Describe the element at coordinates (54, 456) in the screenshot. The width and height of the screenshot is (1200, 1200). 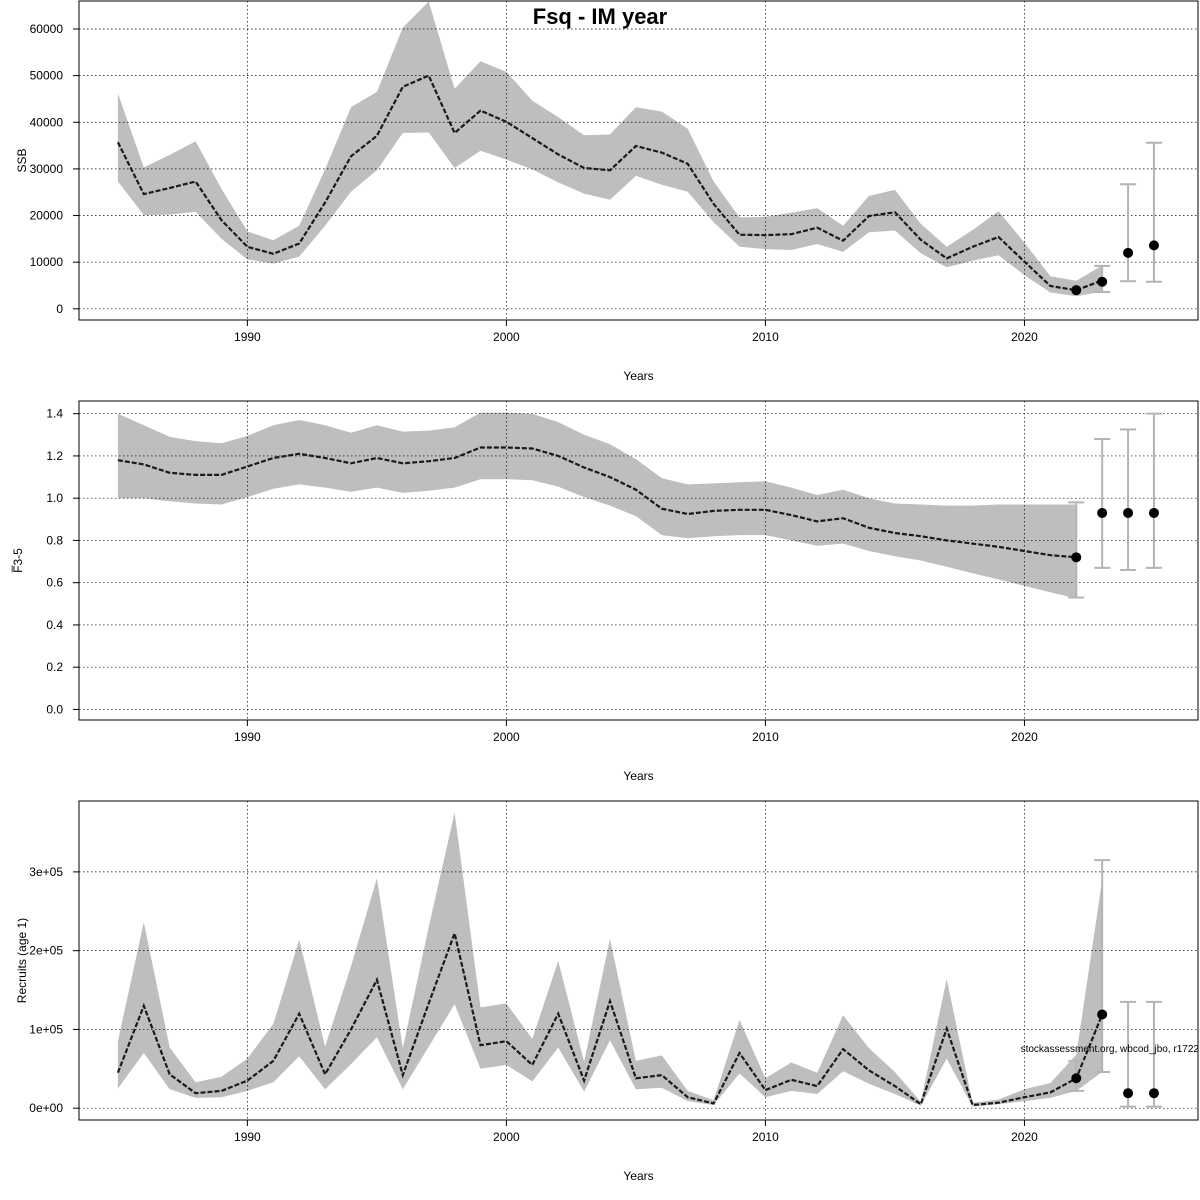
I see `y-tick-label: 1.2` at that location.